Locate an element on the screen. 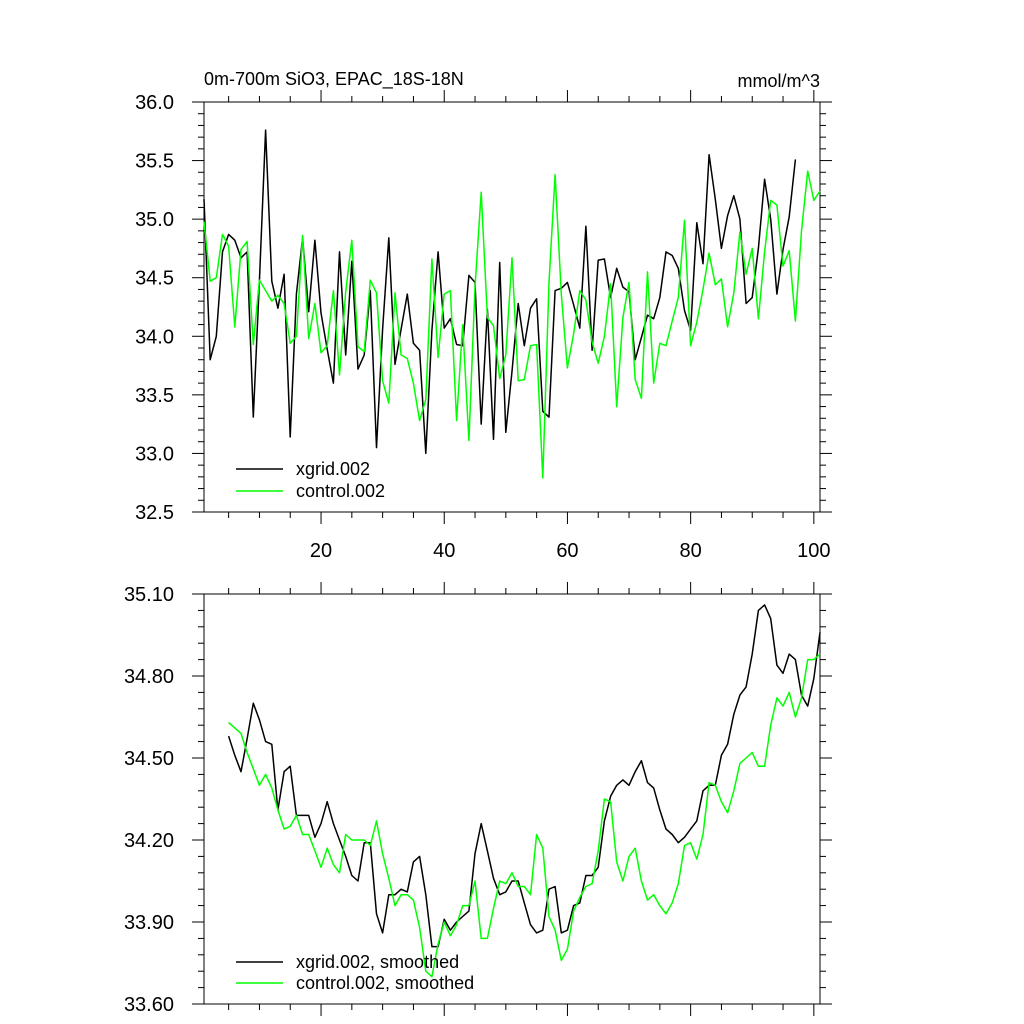 This screenshot has height=1024, width=1024. bottom-chart-y-tick-label: 34.20 is located at coordinates (149, 841).